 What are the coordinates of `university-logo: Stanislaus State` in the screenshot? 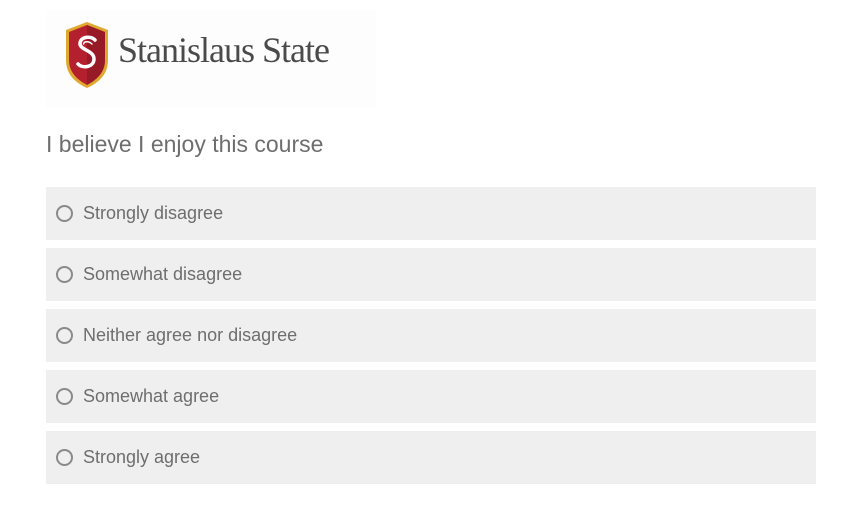 It's located at (211, 59).